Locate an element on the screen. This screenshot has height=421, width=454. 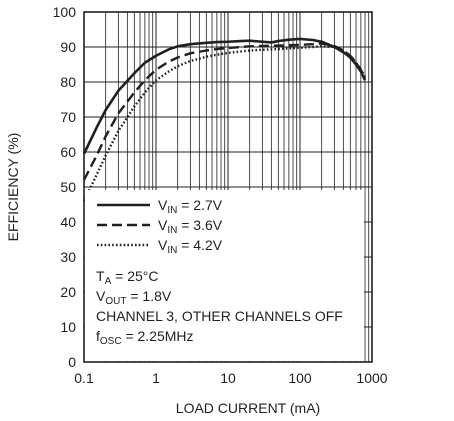
y-tick-label: 10 is located at coordinates (68, 327).